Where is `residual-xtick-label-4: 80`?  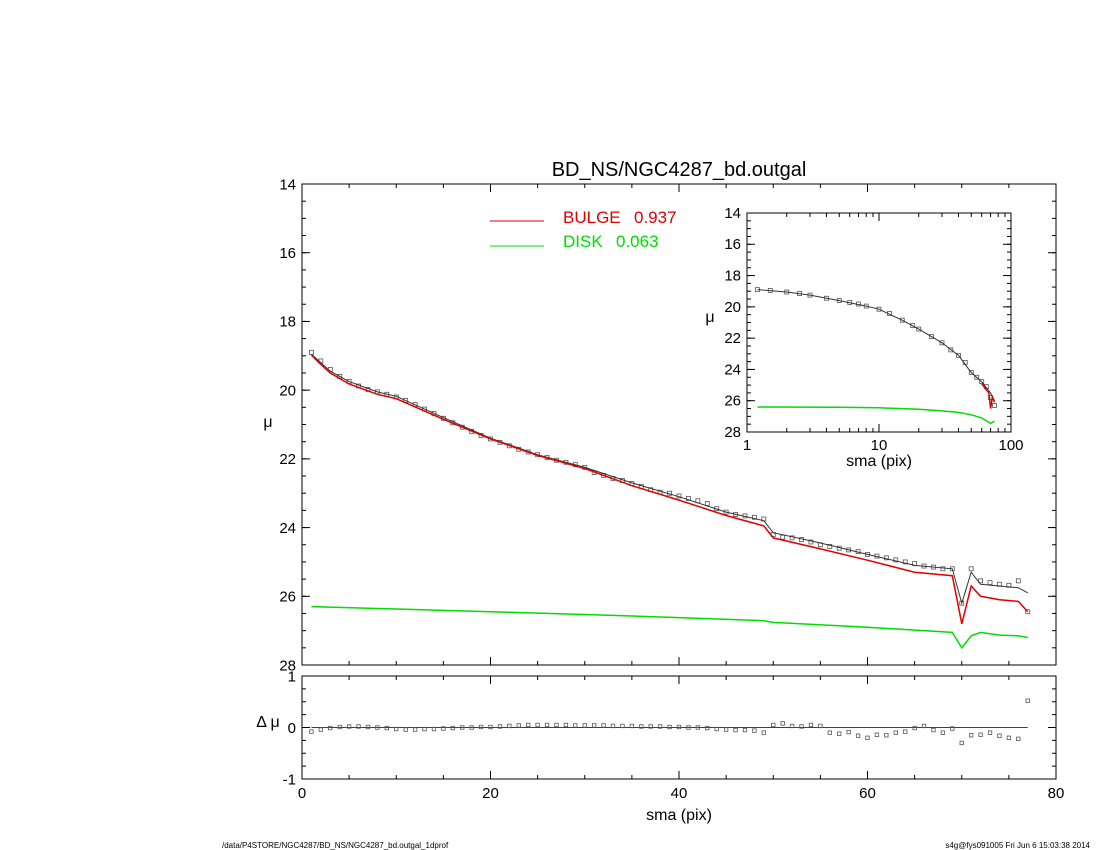
residual-xtick-label-4: 80 is located at coordinates (1056, 793).